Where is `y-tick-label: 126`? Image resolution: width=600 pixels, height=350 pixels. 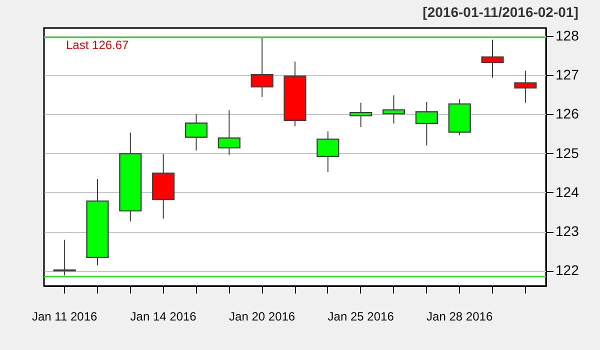
y-tick-label: 126 is located at coordinates (568, 114).